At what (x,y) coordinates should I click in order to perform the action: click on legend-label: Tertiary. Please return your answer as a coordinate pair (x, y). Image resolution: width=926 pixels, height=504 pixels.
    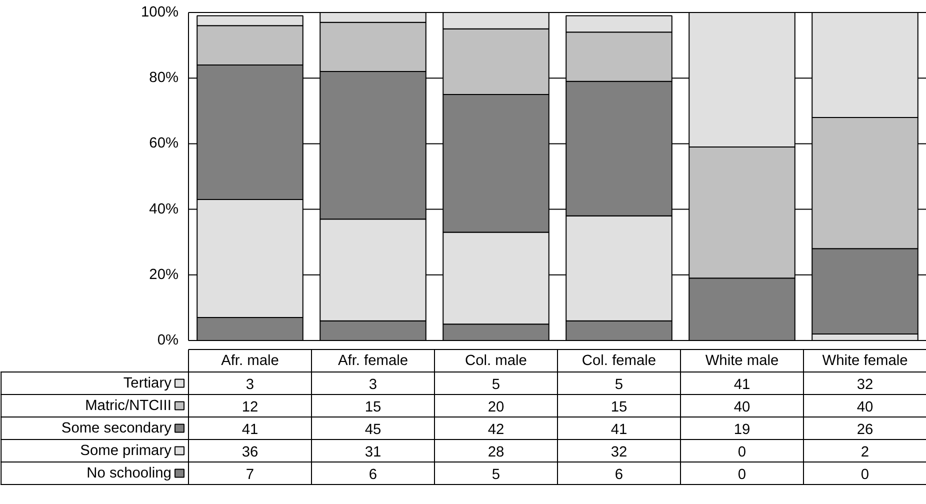
    Looking at the image, I should click on (147, 383).